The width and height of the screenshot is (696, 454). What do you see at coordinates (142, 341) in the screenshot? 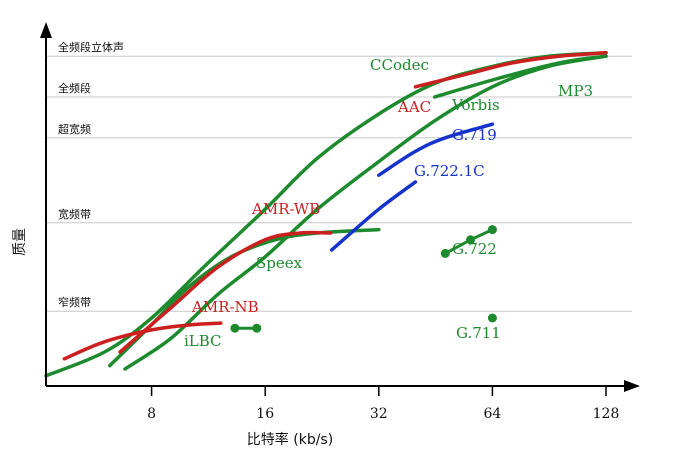
I see `series-amr-nb` at bounding box center [142, 341].